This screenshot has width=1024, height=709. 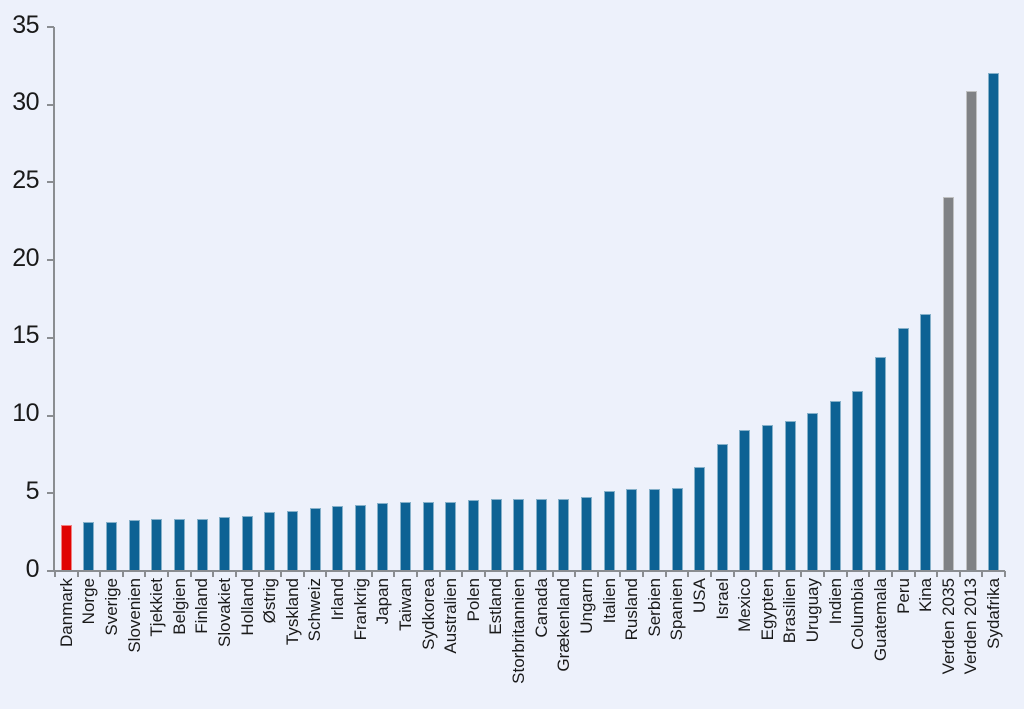 I want to click on x-axis-label-slot: Holland, so click(x=247, y=643).